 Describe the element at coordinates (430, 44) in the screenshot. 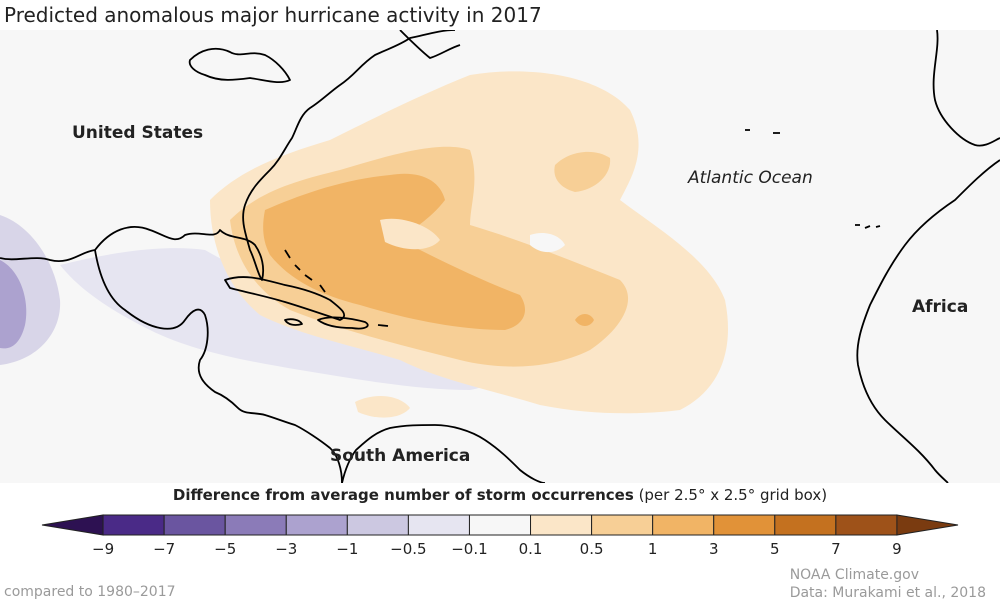

I see `canada-maritime-coast` at that location.